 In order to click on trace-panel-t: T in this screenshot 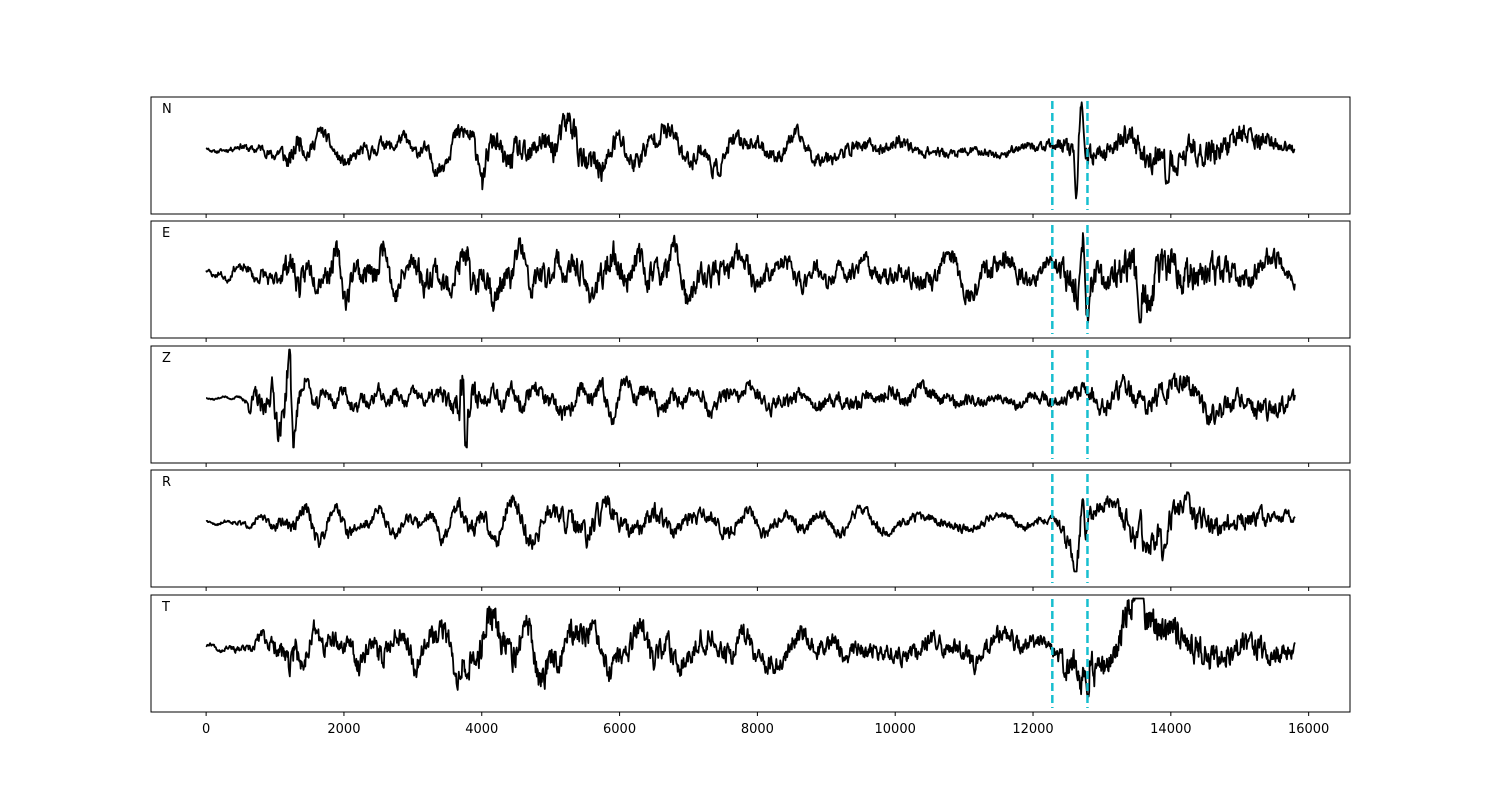, I will do `click(750, 655)`.